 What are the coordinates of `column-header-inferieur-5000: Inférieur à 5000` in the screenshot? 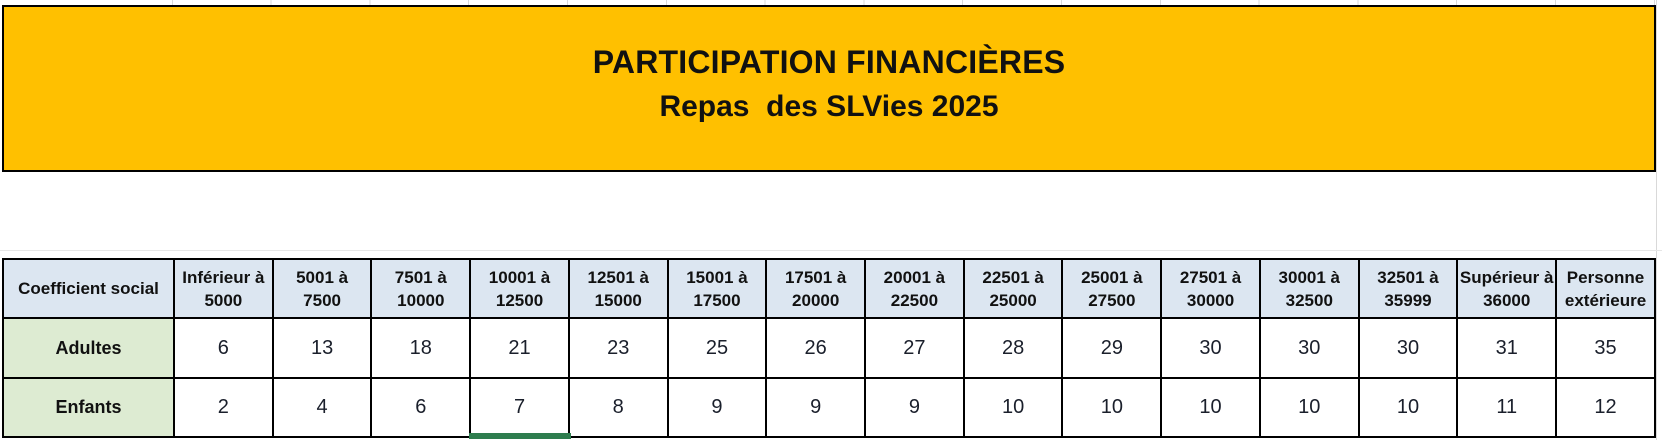 It's located at (223, 288).